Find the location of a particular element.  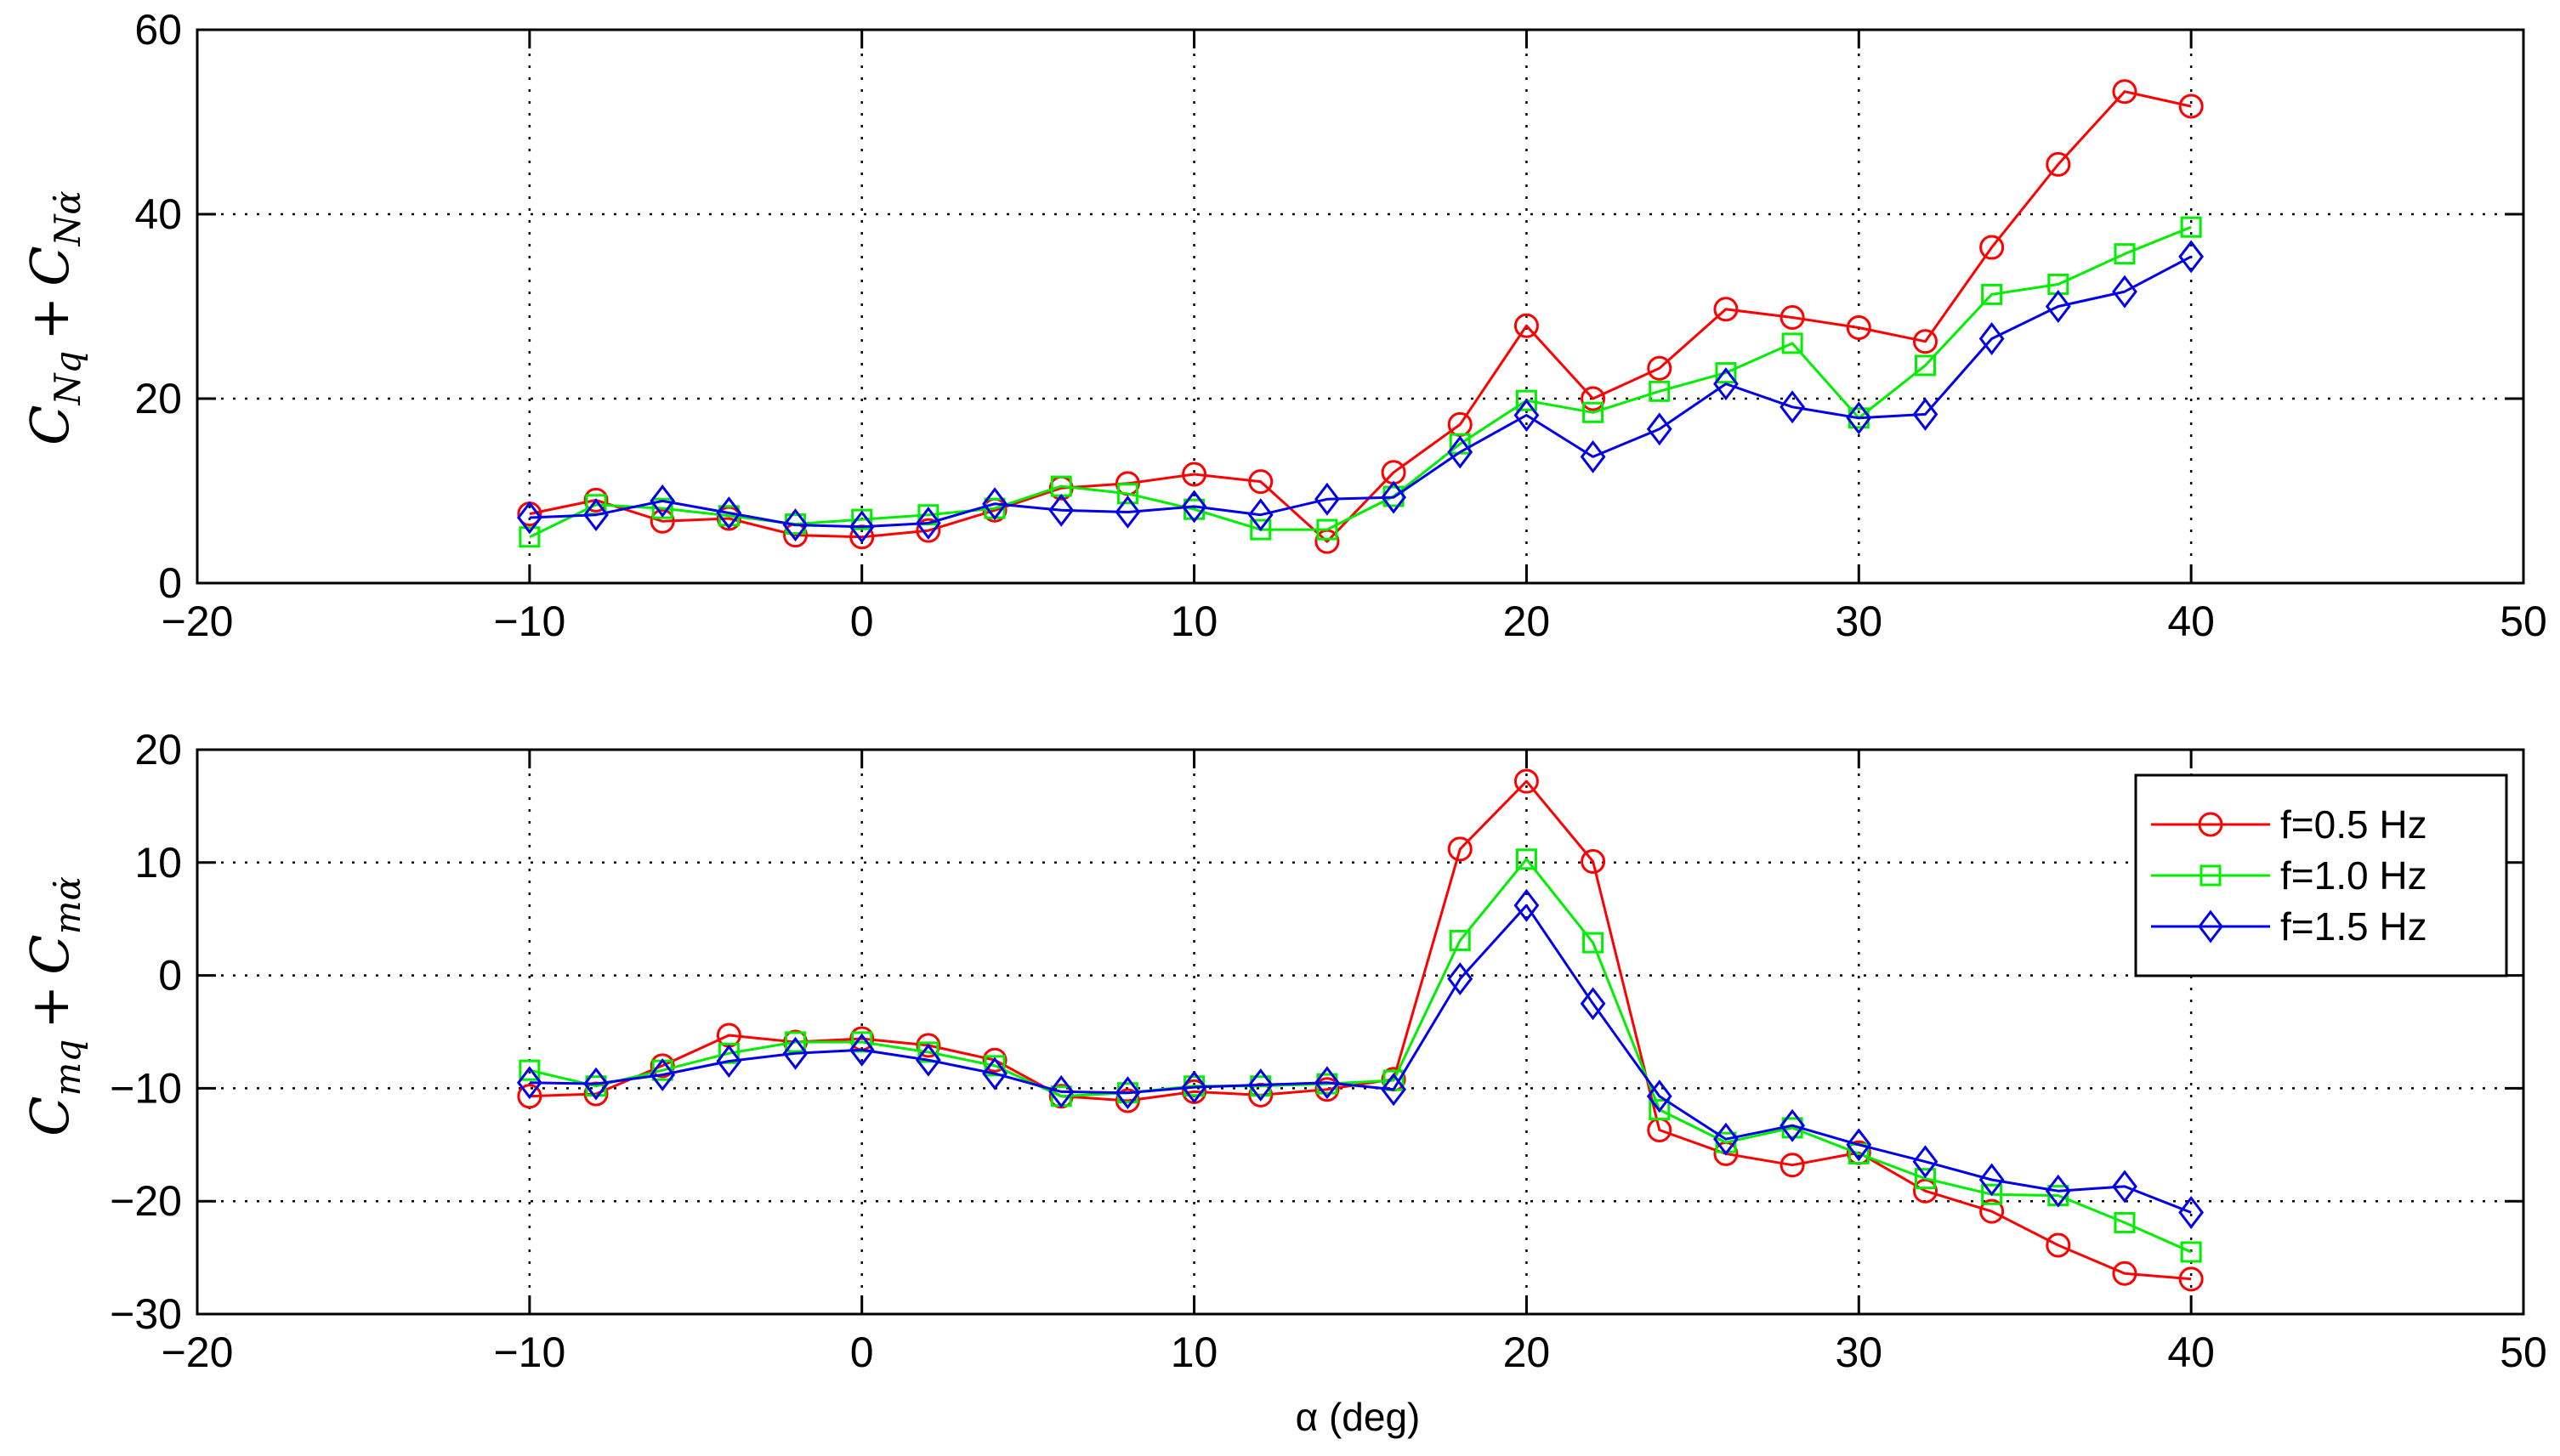

bottom-x-tick-label: 0 is located at coordinates (862, 1352).